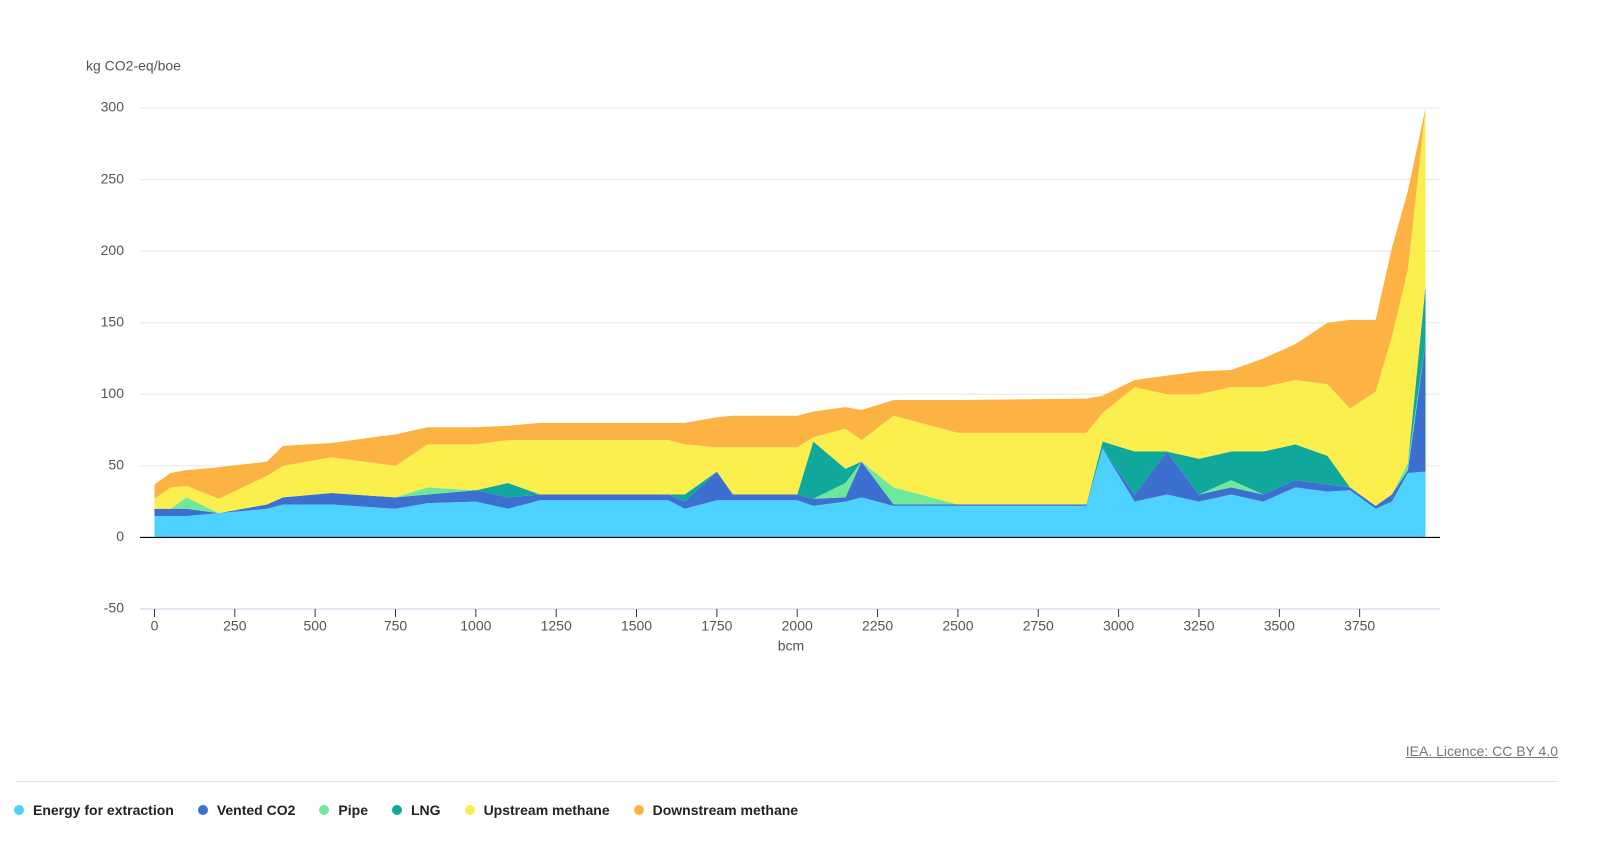  I want to click on y-tick-label: 0, so click(120, 536).